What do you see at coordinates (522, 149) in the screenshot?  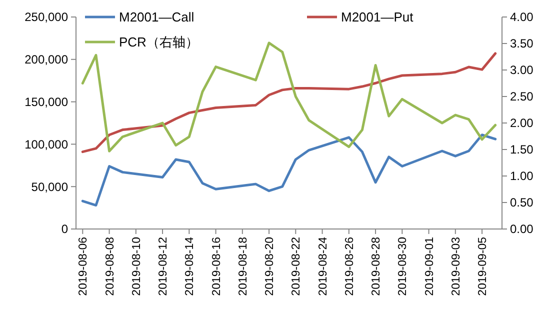 I see `y2-tick-label: 1.50` at bounding box center [522, 149].